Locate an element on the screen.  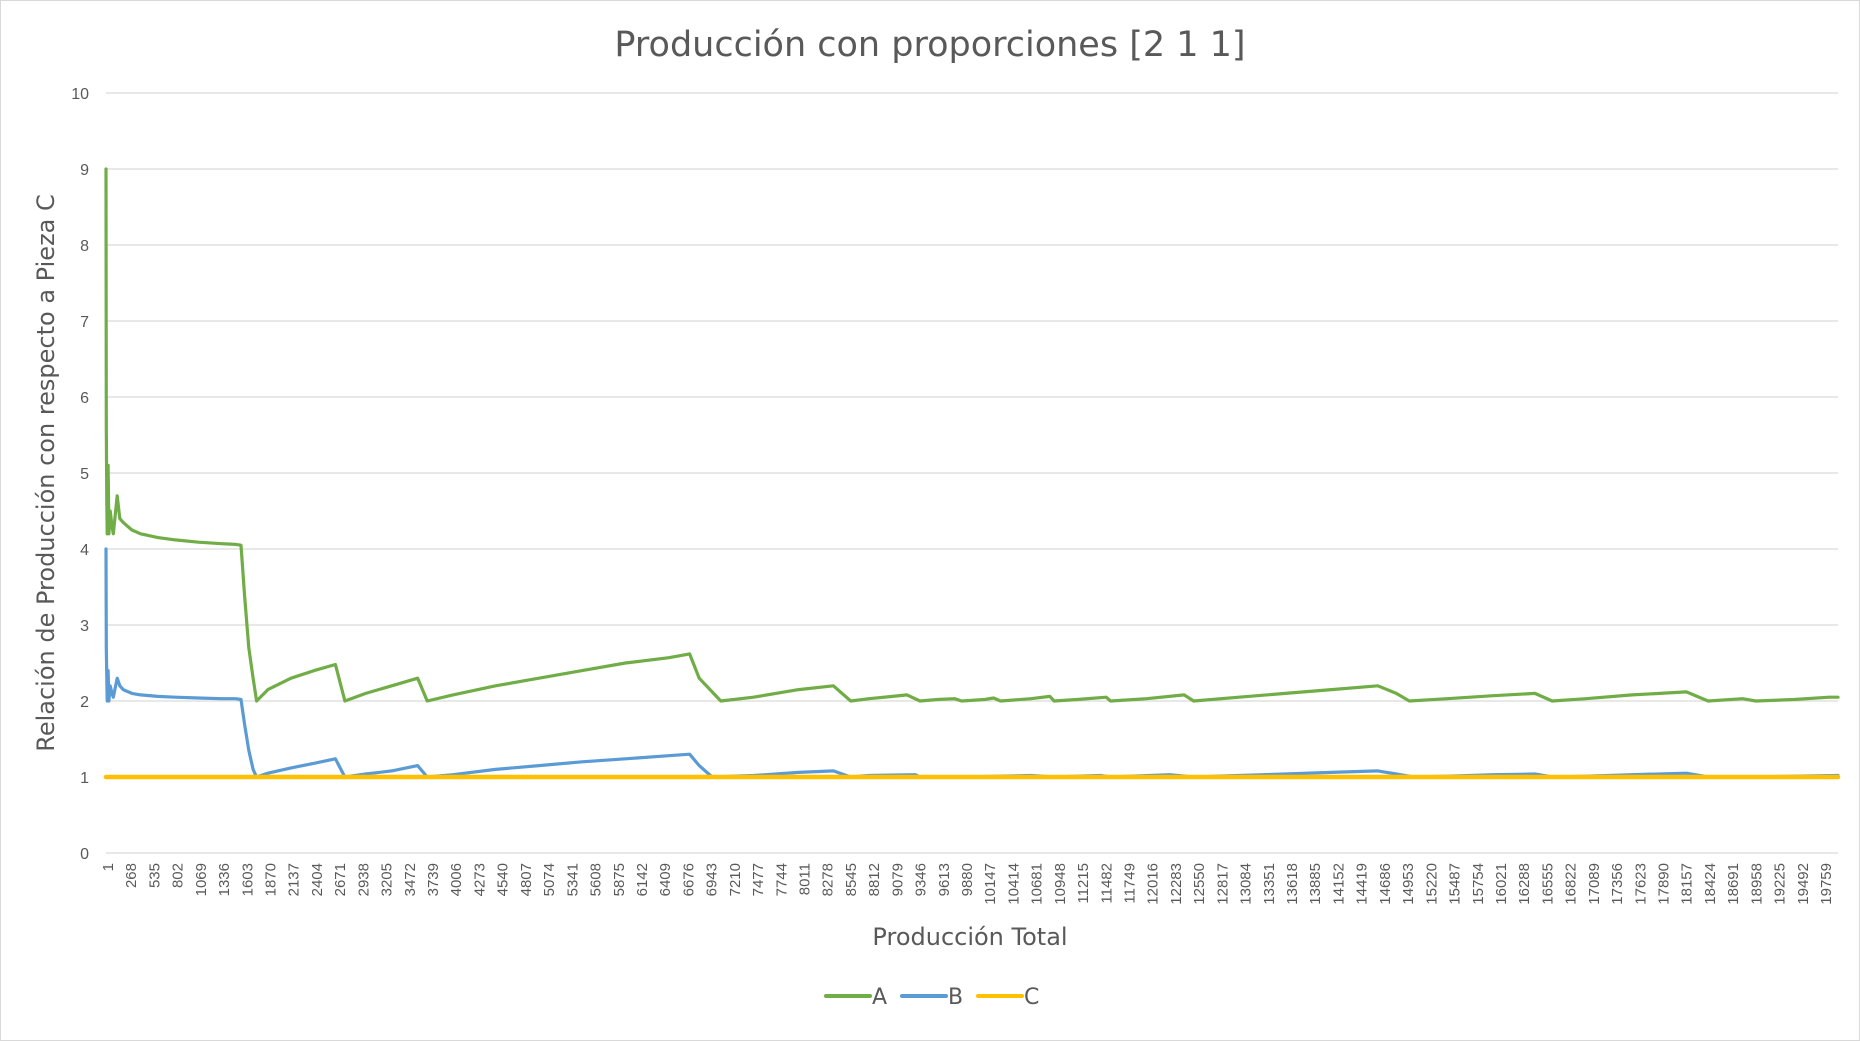
x-tick-label: 11749 is located at coordinates (1130, 883).